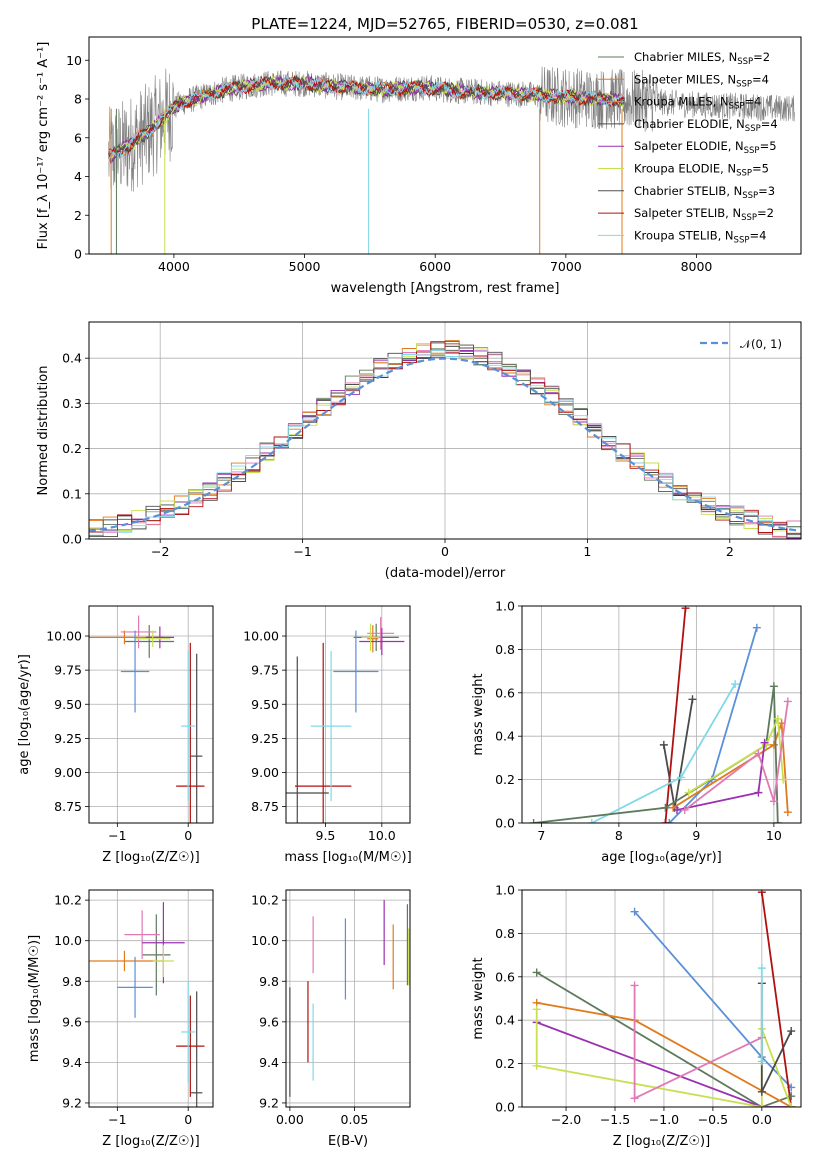  What do you see at coordinates (706, 125) in the screenshot?
I see `legend-label: Chabrier ELODIE, NSSP=4` at bounding box center [706, 125].